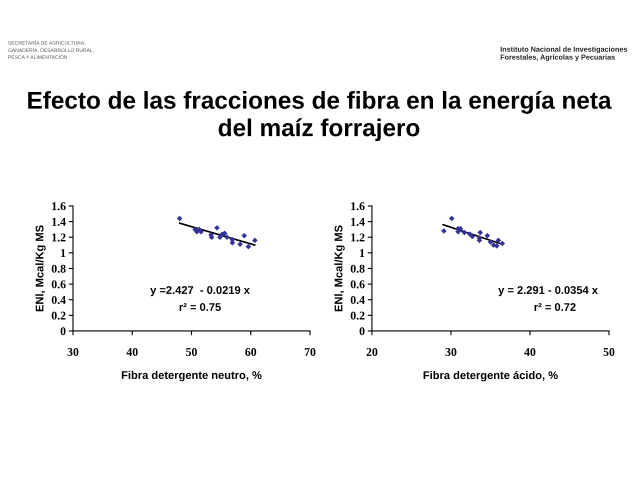  Describe the element at coordinates (200, 291) in the screenshot. I see `annotation: y =2.427 - 0.0219 x` at that location.